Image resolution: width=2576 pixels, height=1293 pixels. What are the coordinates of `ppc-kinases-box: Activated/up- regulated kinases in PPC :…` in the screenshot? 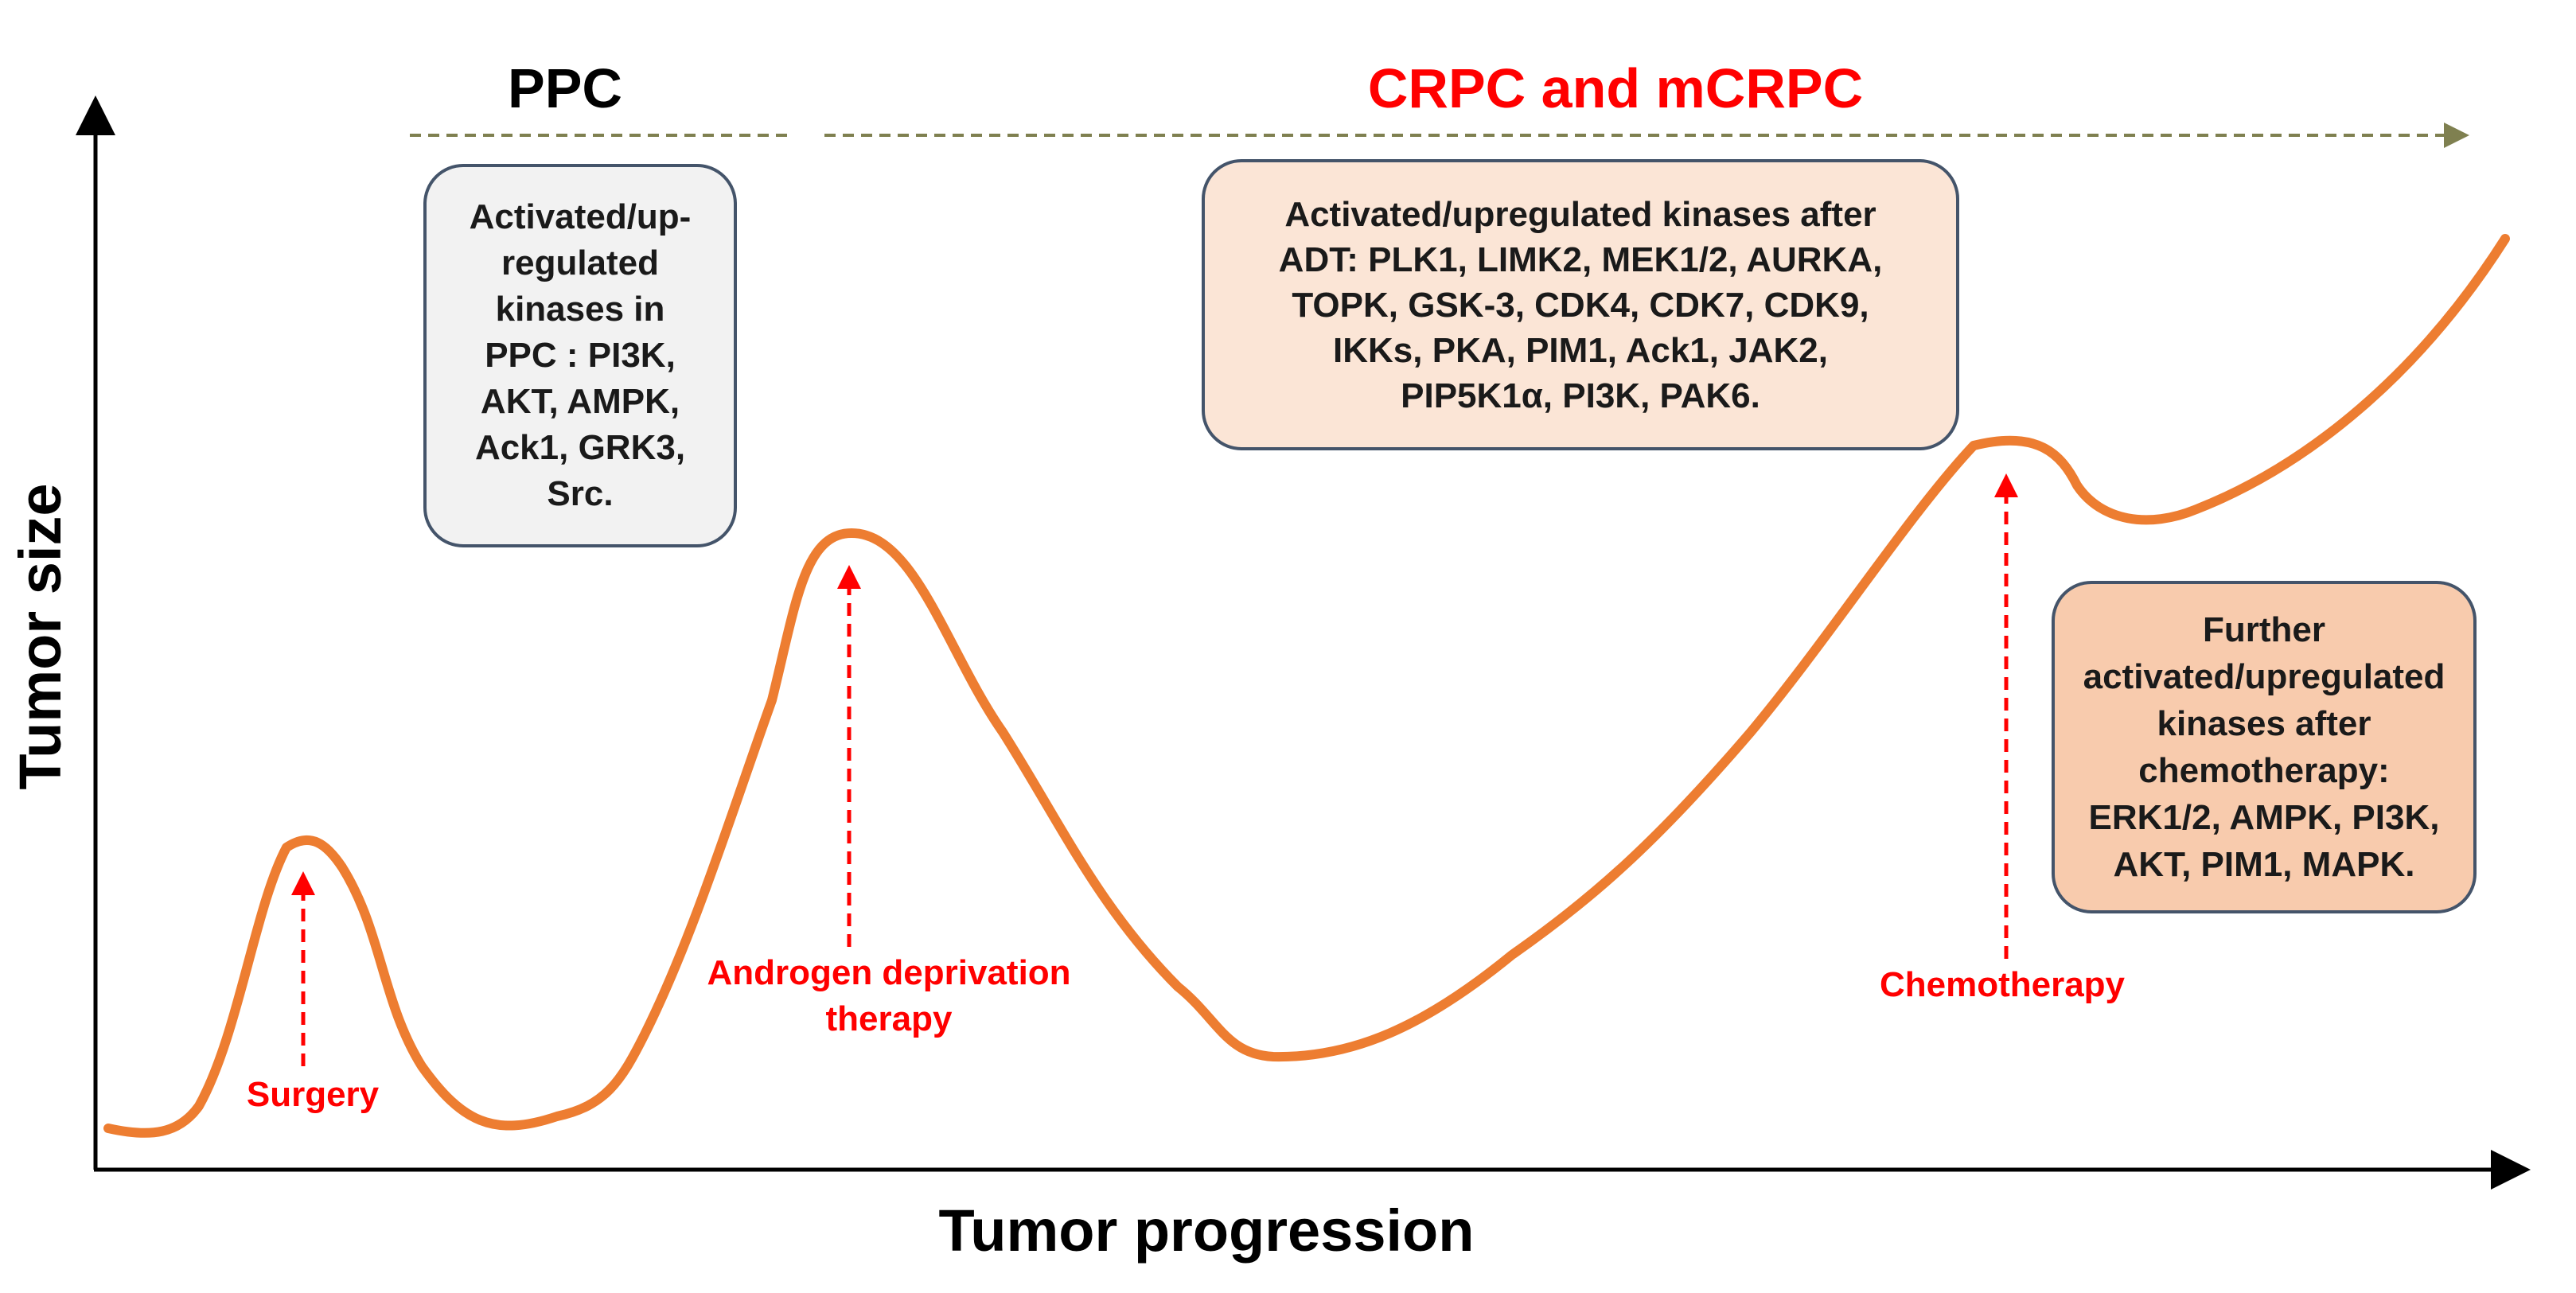 It's located at (580, 355).